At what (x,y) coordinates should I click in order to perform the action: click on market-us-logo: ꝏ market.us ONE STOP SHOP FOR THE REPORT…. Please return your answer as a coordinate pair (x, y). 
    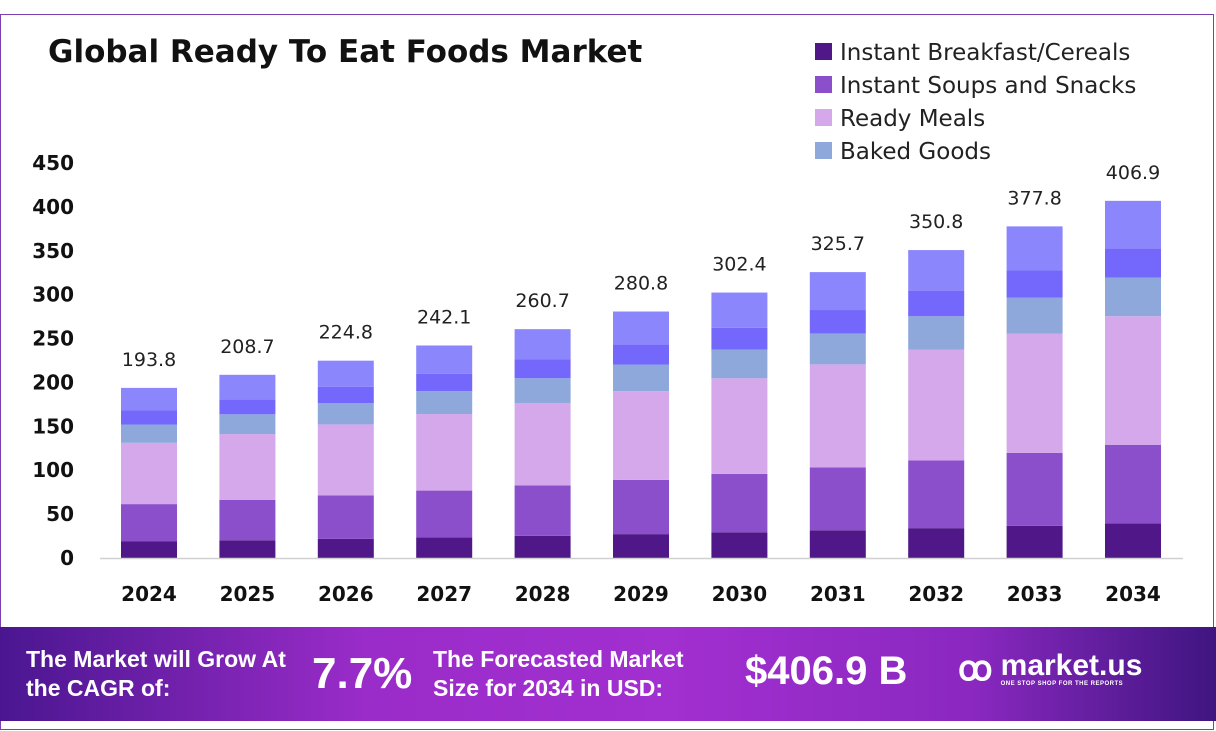
    Looking at the image, I should click on (1050, 669).